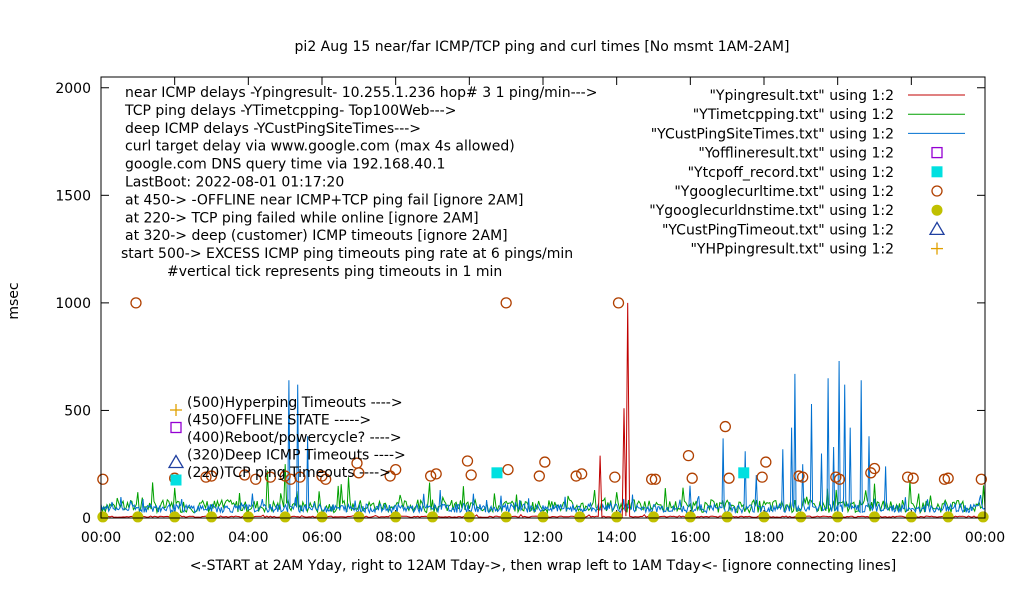 The width and height of the screenshot is (1020, 600). Describe the element at coordinates (784, 192) in the screenshot. I see `legend-entry: "Ygooglecurltime.txt" using 1:2` at that location.